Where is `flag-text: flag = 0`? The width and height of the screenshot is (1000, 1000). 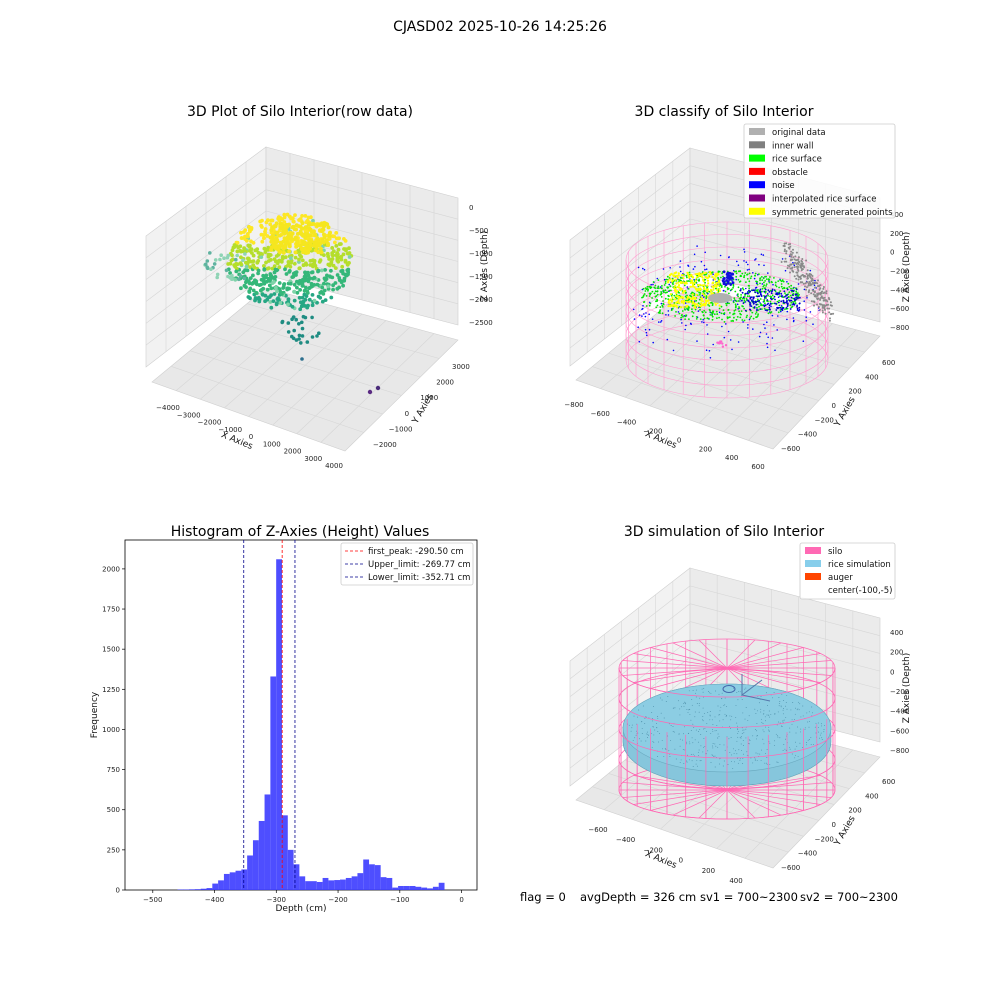 flag-text: flag = 0 is located at coordinates (543, 897).